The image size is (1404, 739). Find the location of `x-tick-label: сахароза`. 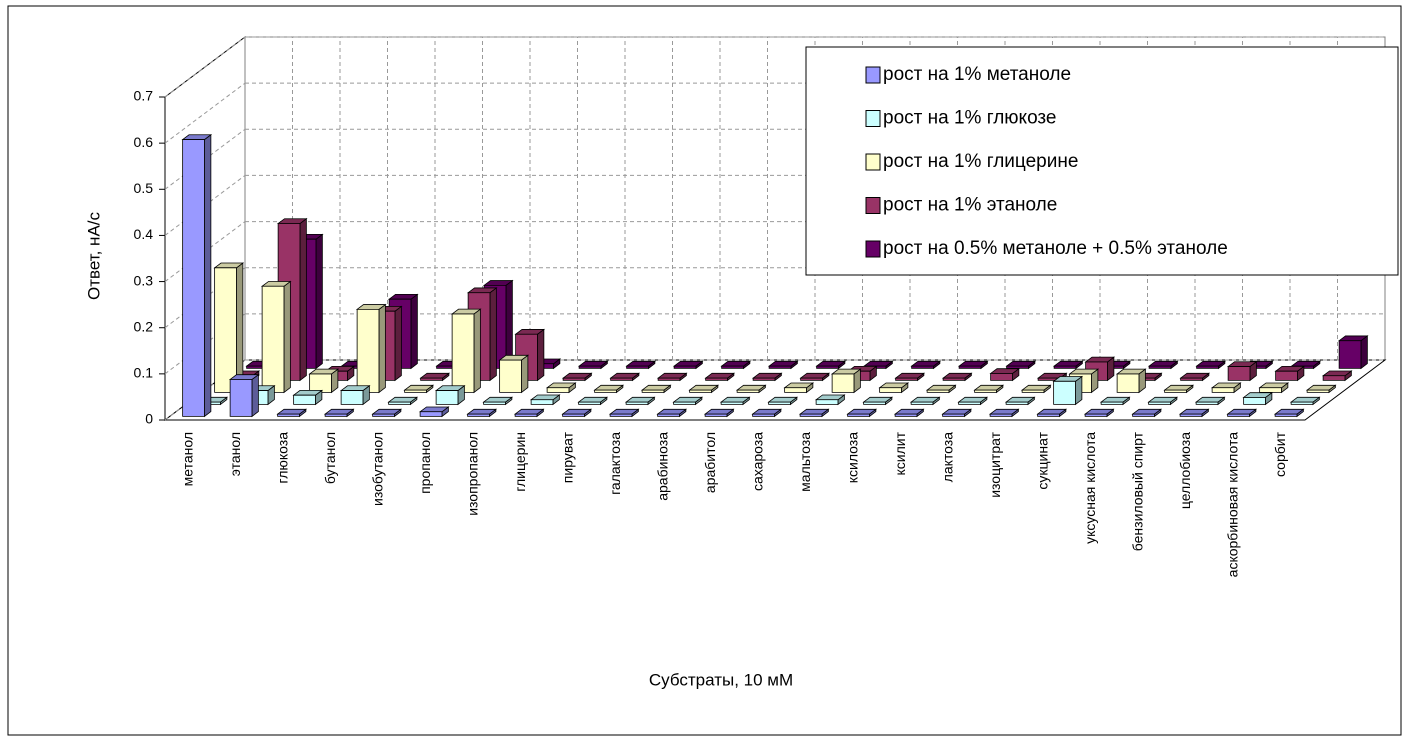

x-tick-label: сахароза is located at coordinates (757, 461).